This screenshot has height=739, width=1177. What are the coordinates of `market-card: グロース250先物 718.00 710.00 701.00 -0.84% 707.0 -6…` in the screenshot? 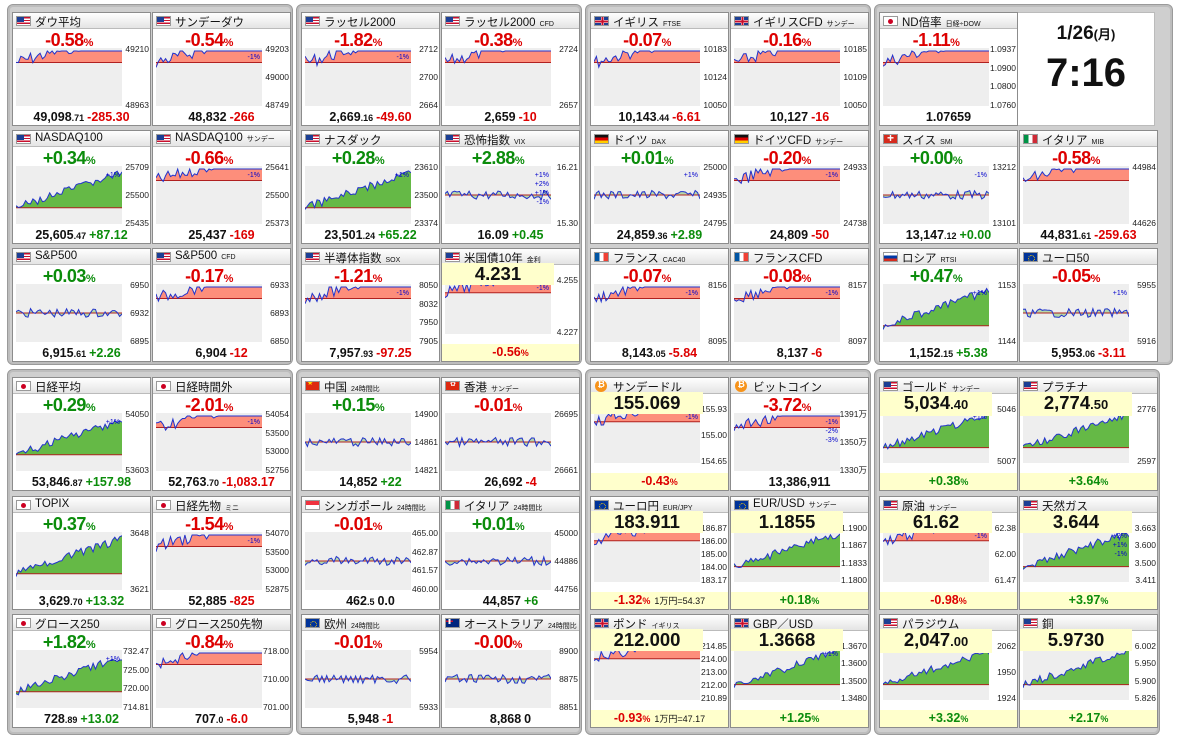 It's located at (221, 671).